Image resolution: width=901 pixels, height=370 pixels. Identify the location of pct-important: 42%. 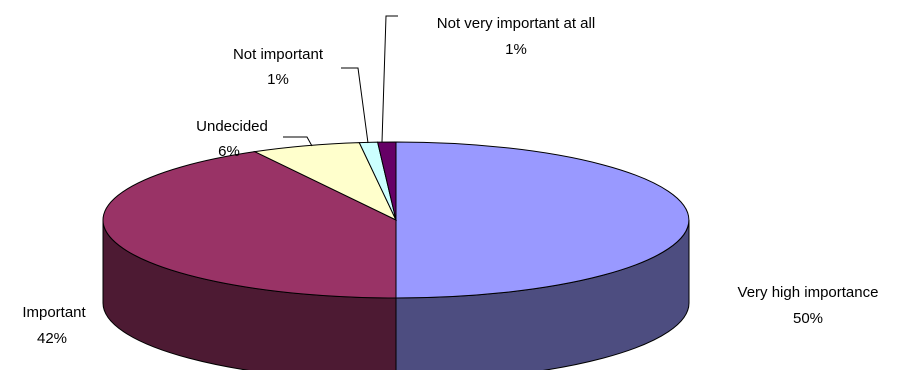
(52, 338).